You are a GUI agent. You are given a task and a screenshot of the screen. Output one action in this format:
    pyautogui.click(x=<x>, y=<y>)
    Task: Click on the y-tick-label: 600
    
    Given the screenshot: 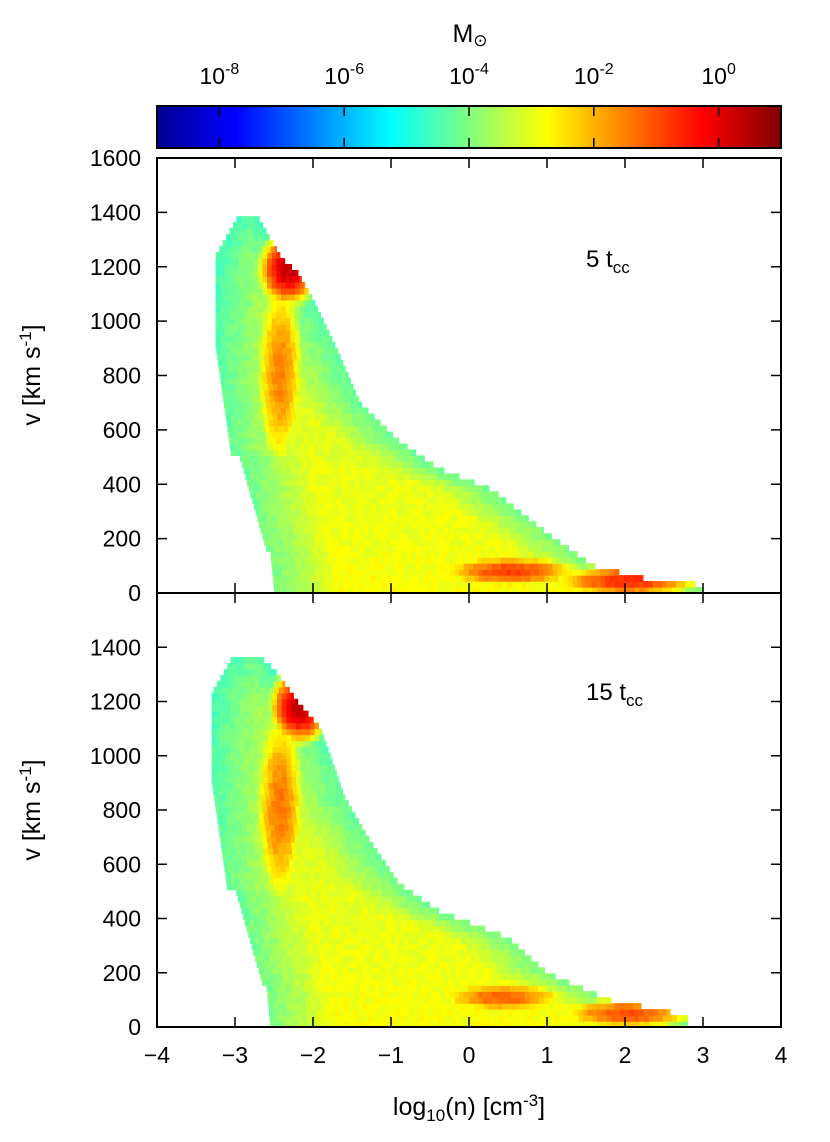 What is the action you would take?
    pyautogui.click(x=122, y=430)
    